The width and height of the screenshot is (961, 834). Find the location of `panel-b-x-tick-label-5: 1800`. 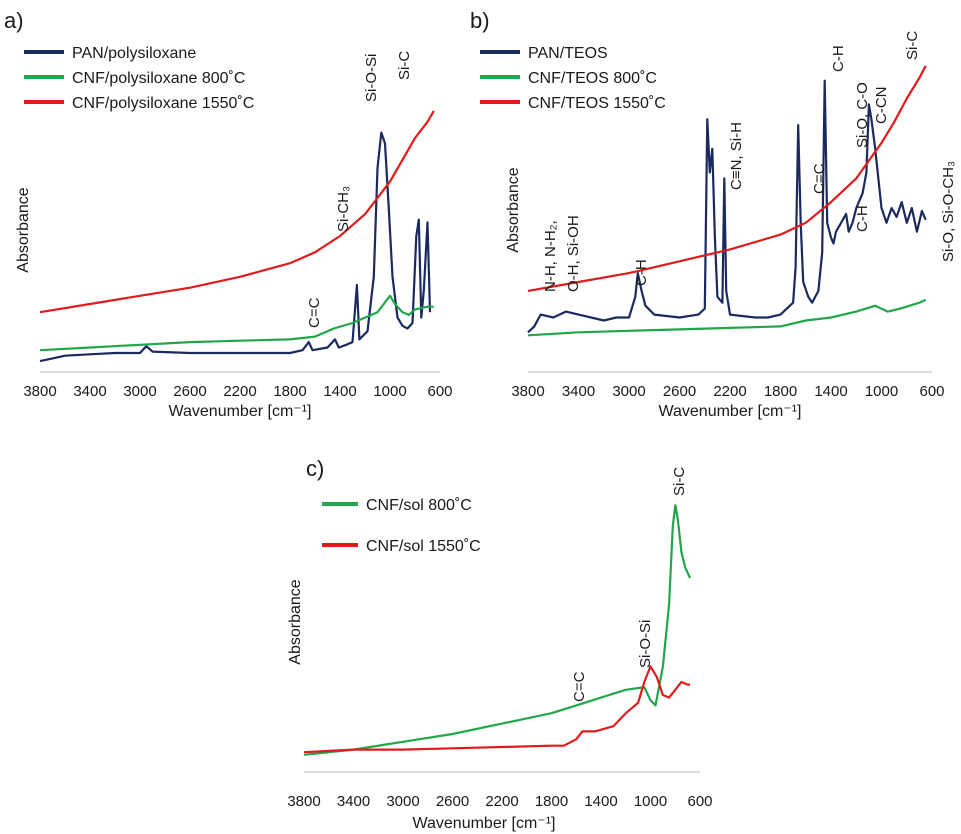

panel-b-x-tick-label-5: 1800 is located at coordinates (780, 391).